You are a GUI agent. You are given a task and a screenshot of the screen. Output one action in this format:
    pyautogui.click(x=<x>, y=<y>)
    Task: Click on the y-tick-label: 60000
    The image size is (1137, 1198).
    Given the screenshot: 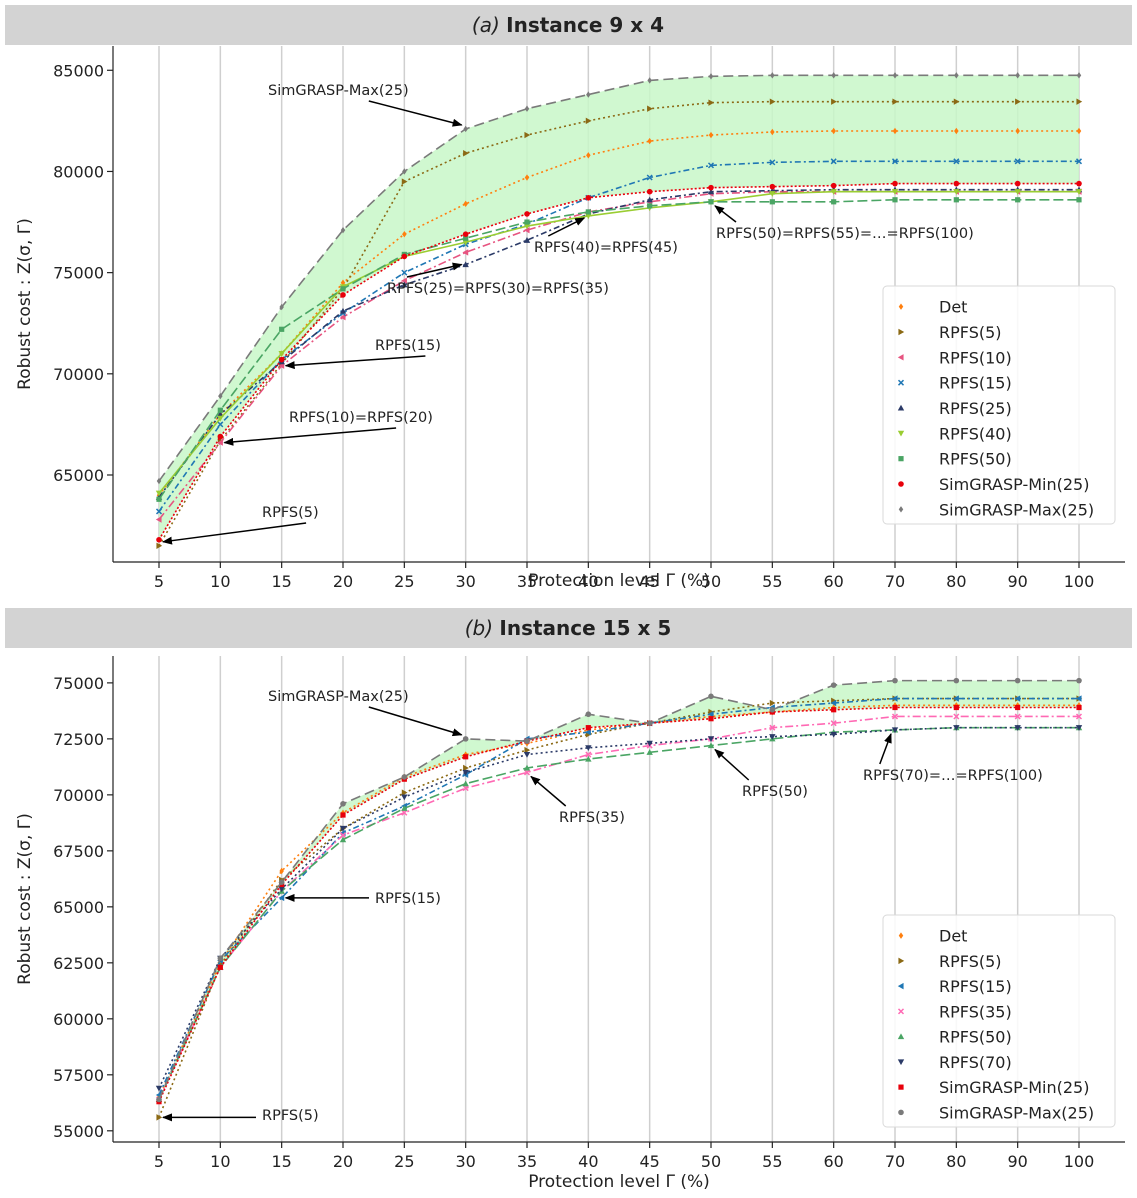 What is the action you would take?
    pyautogui.click(x=78, y=1019)
    